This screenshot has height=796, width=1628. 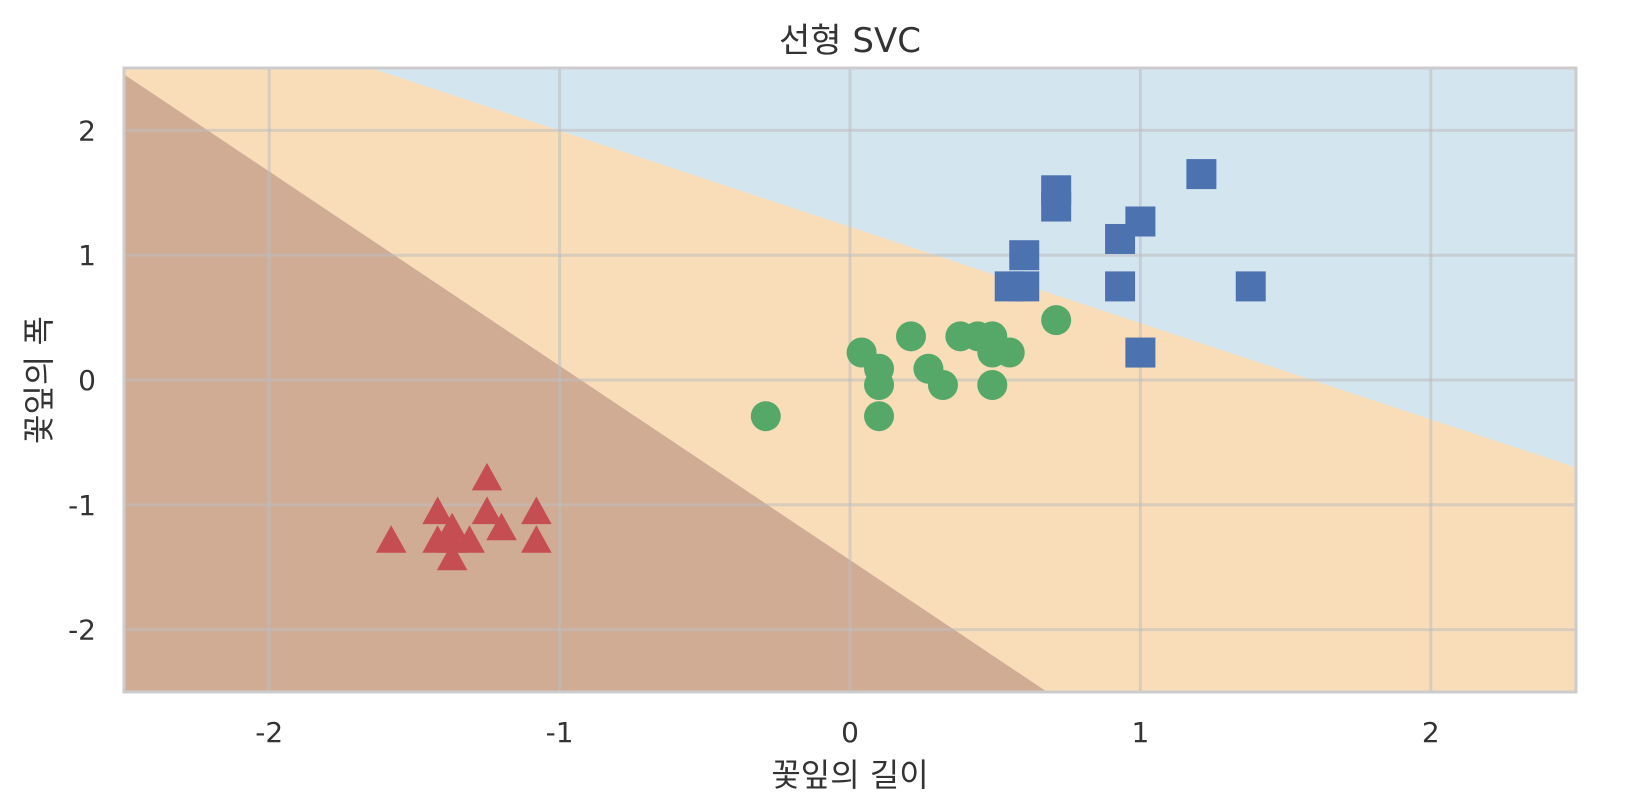 I want to click on x-tick-label: -1, so click(x=560, y=732).